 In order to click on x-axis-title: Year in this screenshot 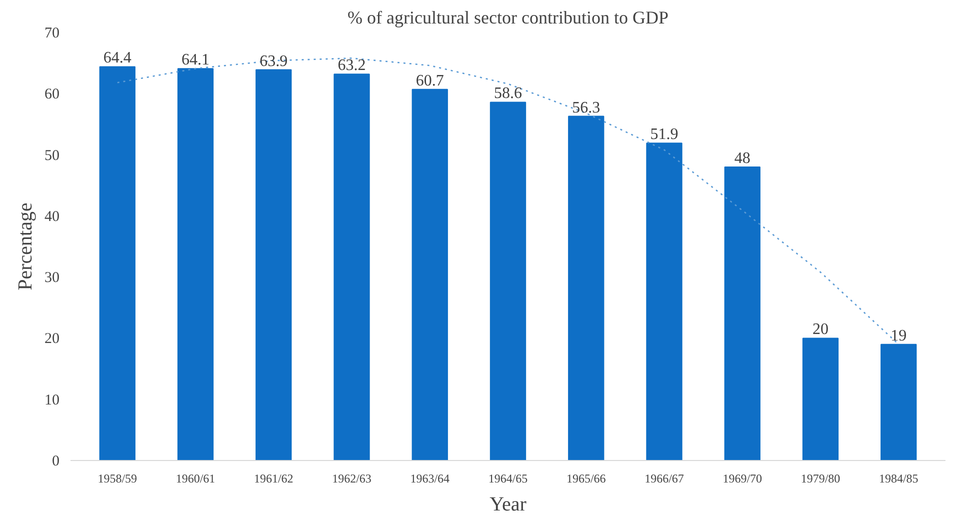, I will do `click(508, 505)`.